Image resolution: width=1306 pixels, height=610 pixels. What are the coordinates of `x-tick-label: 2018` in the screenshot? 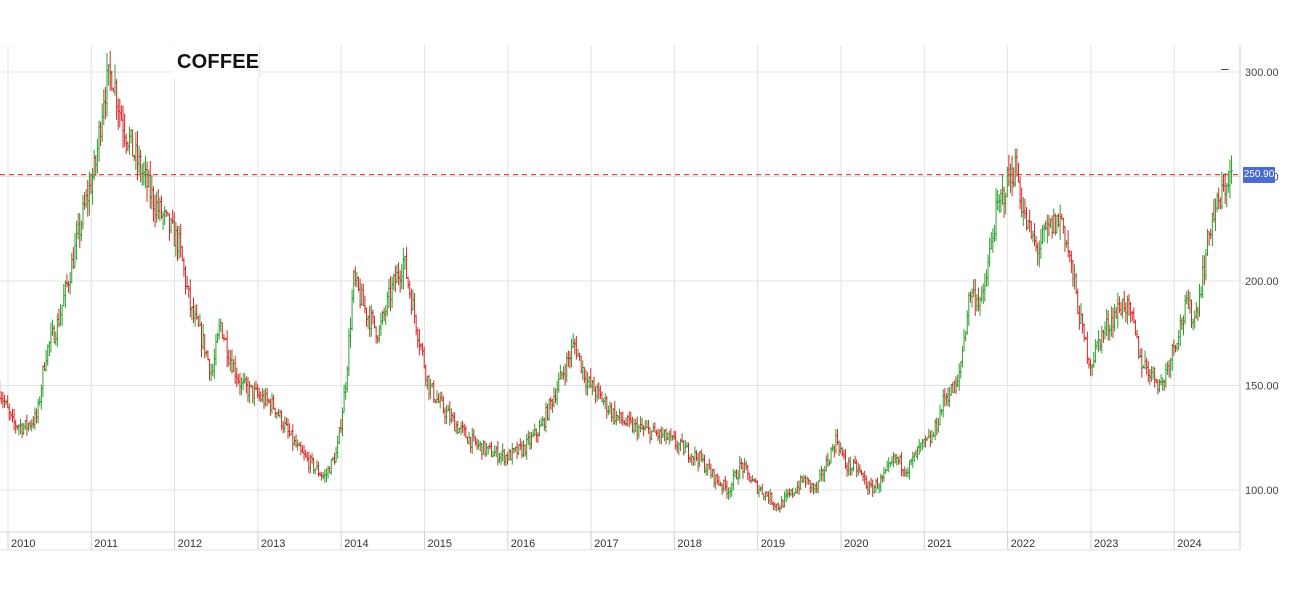 It's located at (689, 544).